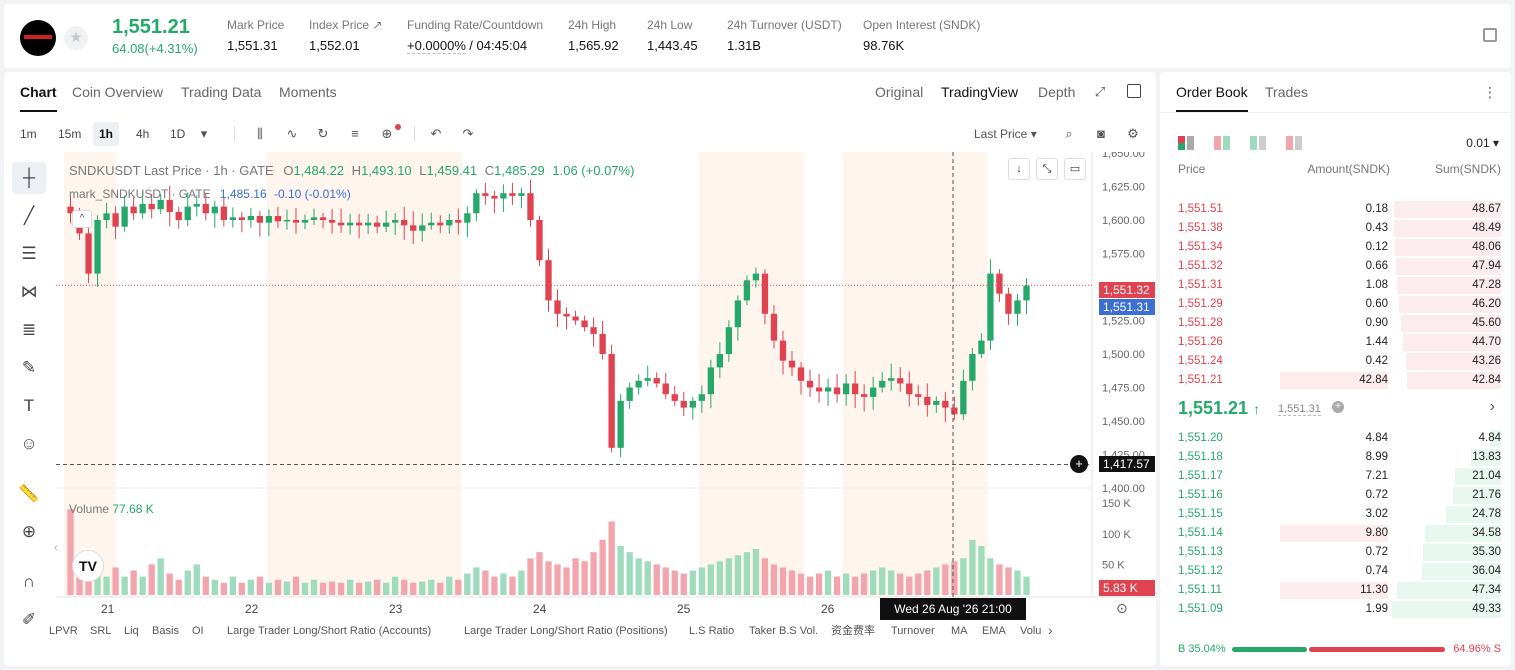 The height and width of the screenshot is (670, 1515). I want to click on layout-asks-icon, so click(1295, 143).